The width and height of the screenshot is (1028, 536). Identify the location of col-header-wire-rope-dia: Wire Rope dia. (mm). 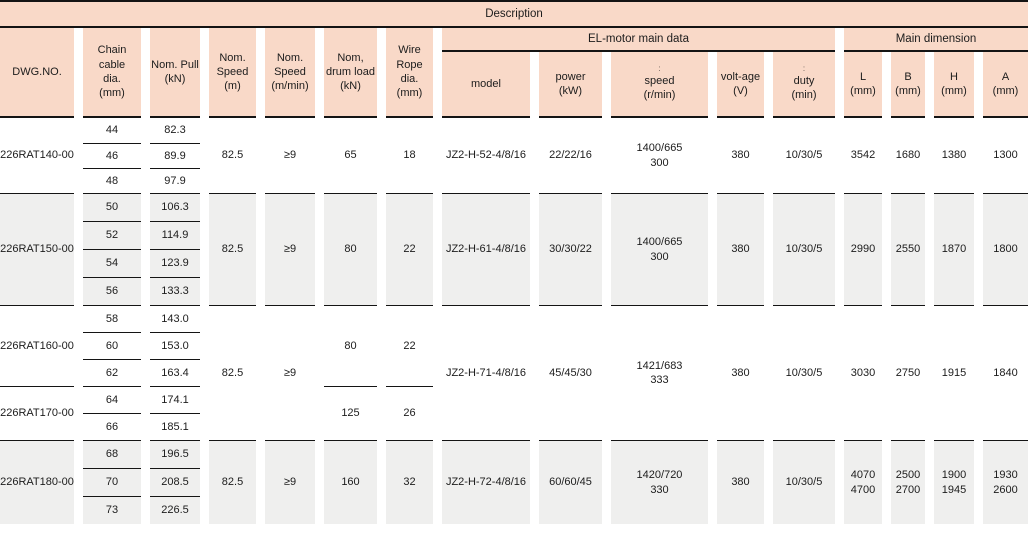
(409, 73).